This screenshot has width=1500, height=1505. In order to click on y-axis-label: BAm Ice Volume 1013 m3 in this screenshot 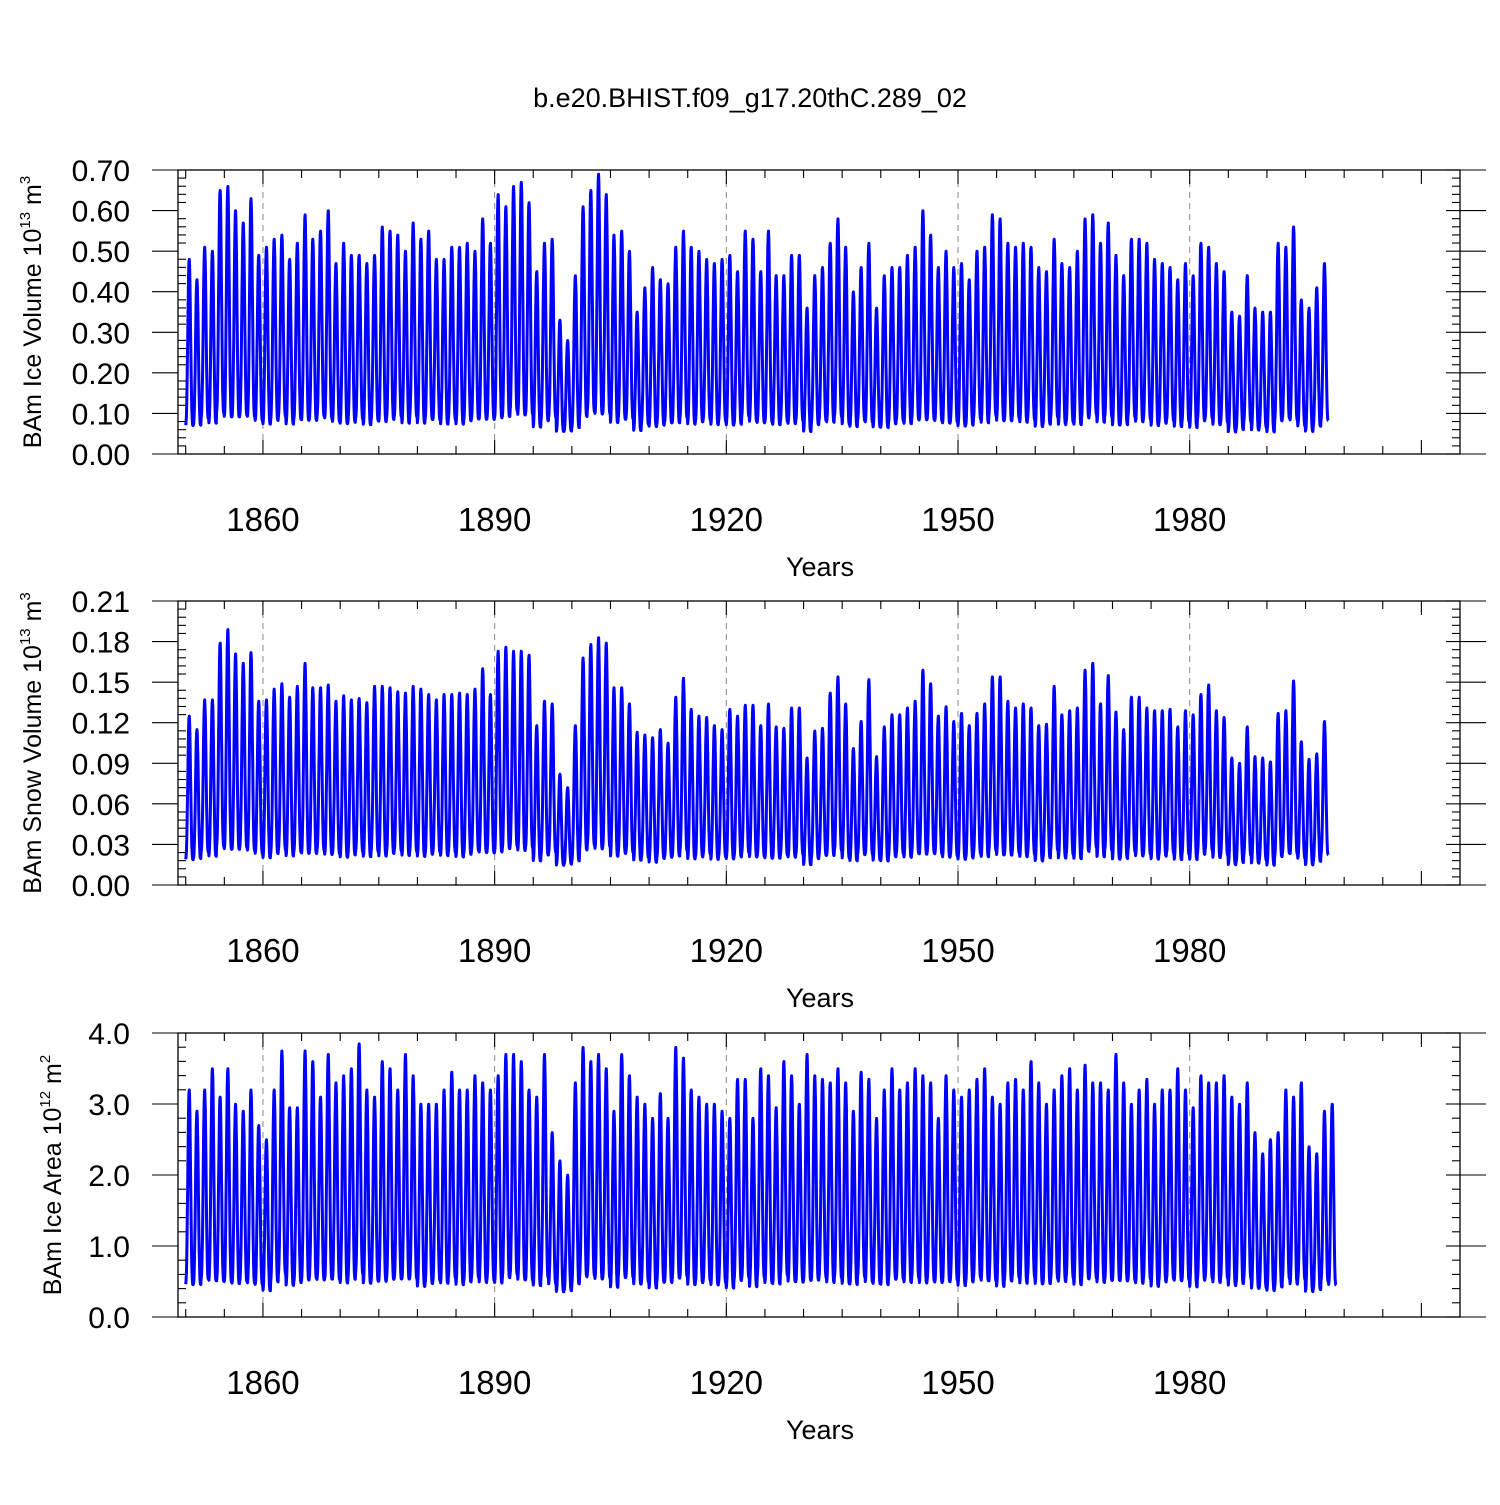, I will do `click(32, 312)`.